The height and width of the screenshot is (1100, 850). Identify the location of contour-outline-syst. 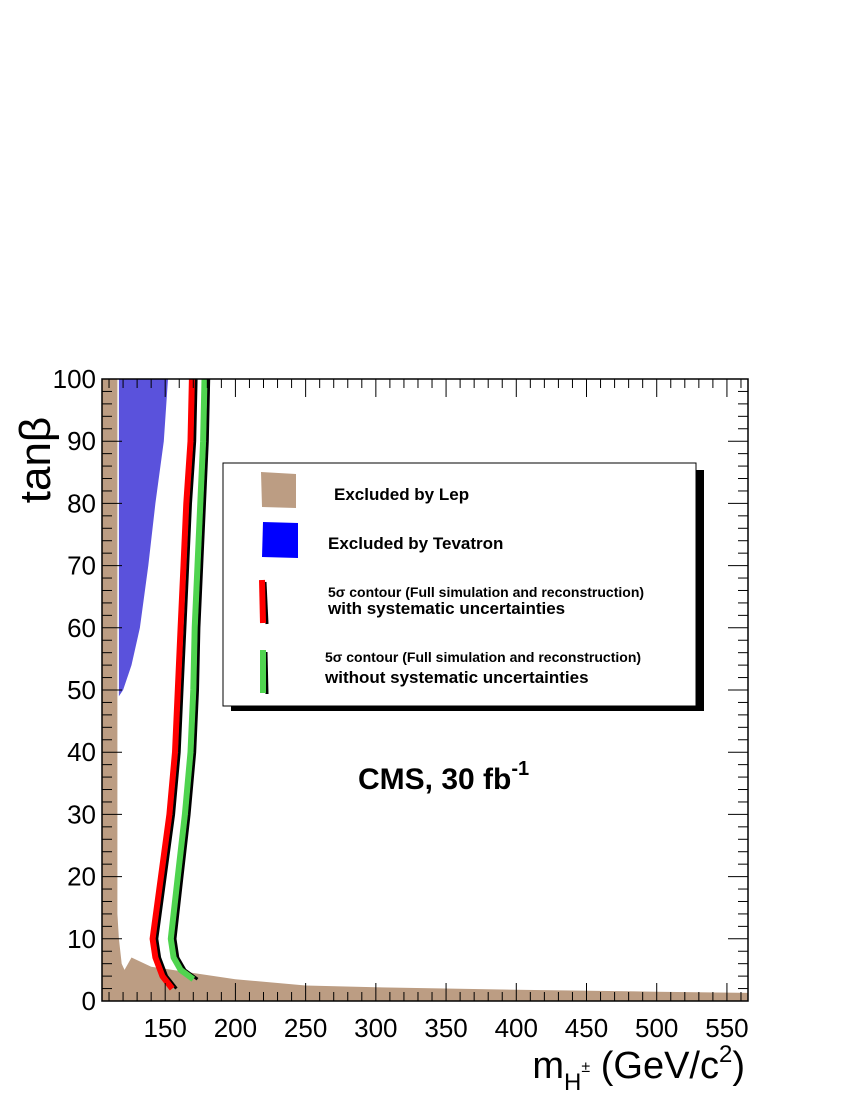
(176, 684).